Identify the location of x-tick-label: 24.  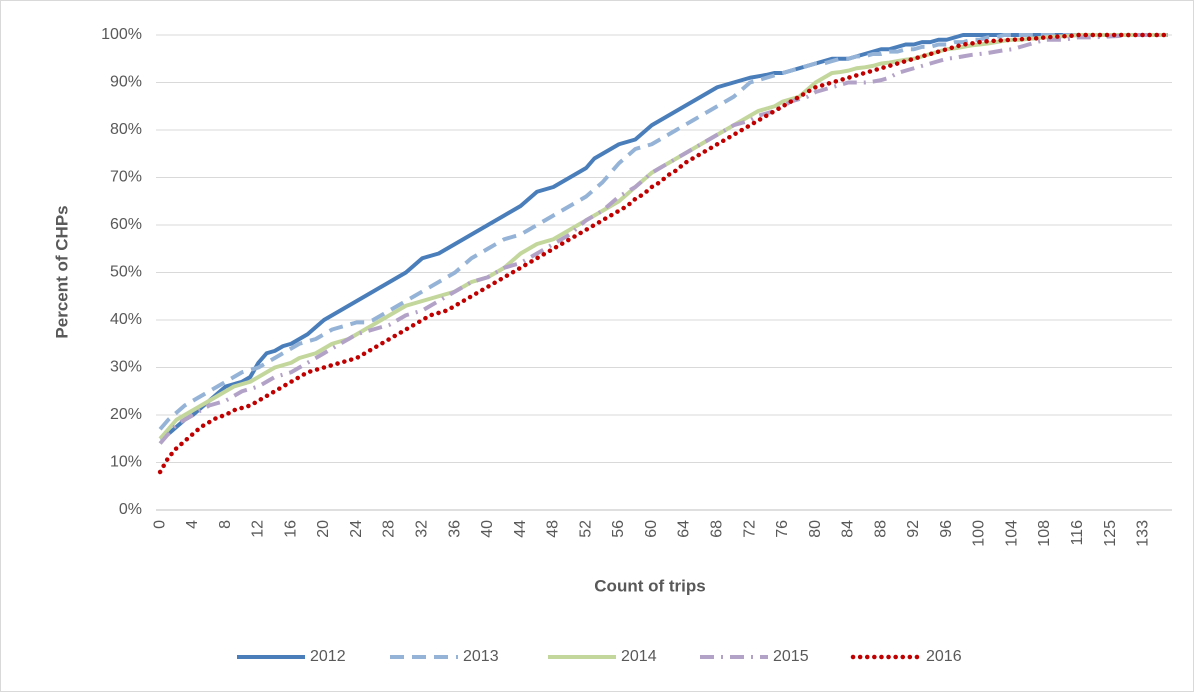
(356, 529).